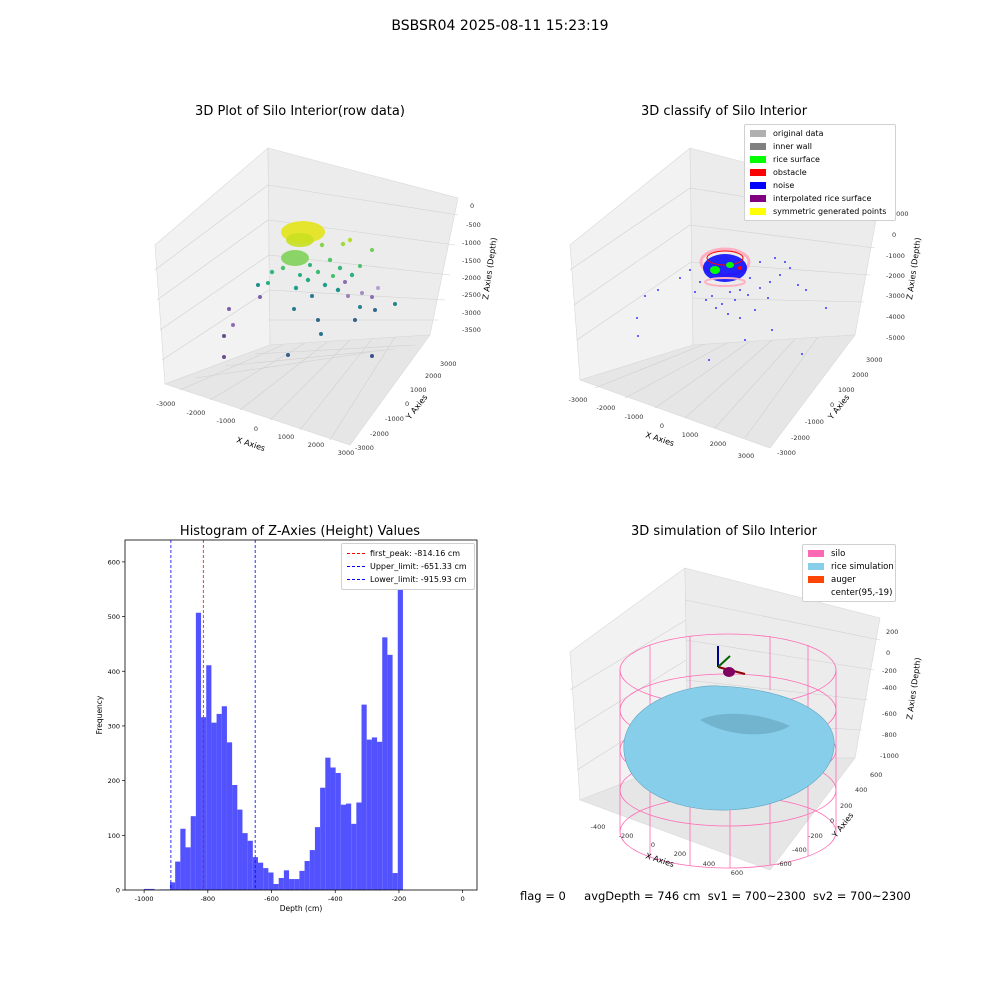 Image resolution: width=1000 pixels, height=1000 pixels. I want to click on y-tick-label: 500, so click(114, 617).